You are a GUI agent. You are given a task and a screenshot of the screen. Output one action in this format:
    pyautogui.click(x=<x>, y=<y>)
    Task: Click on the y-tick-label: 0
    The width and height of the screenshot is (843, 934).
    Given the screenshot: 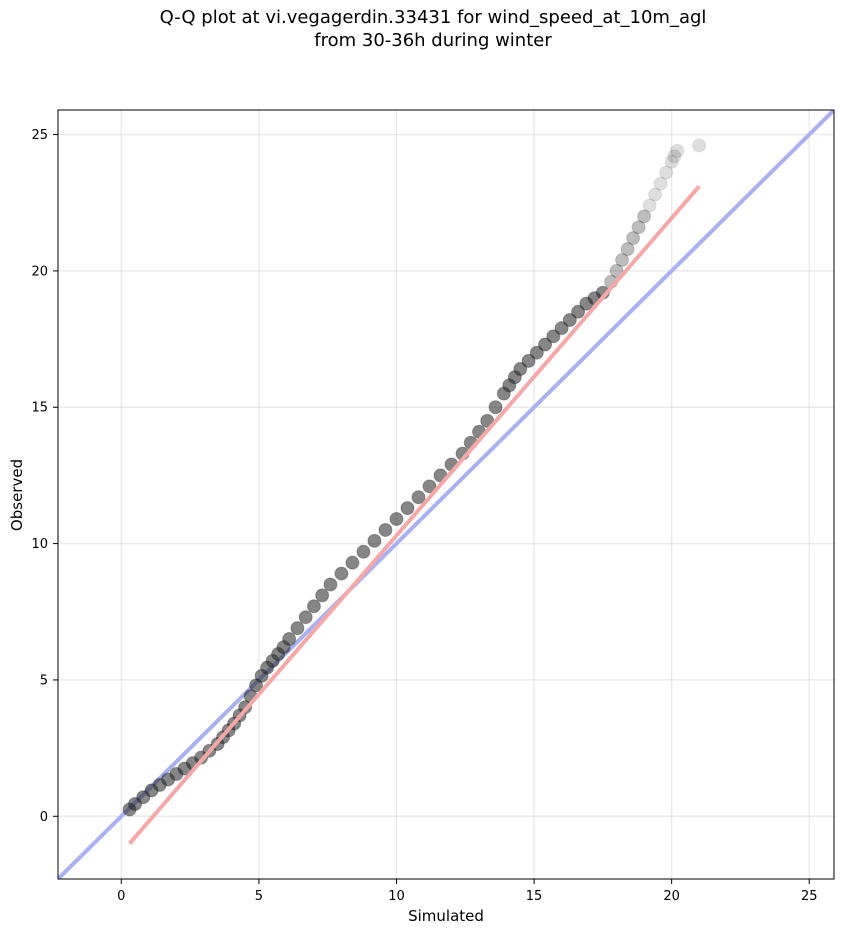 What is the action you would take?
    pyautogui.click(x=44, y=817)
    